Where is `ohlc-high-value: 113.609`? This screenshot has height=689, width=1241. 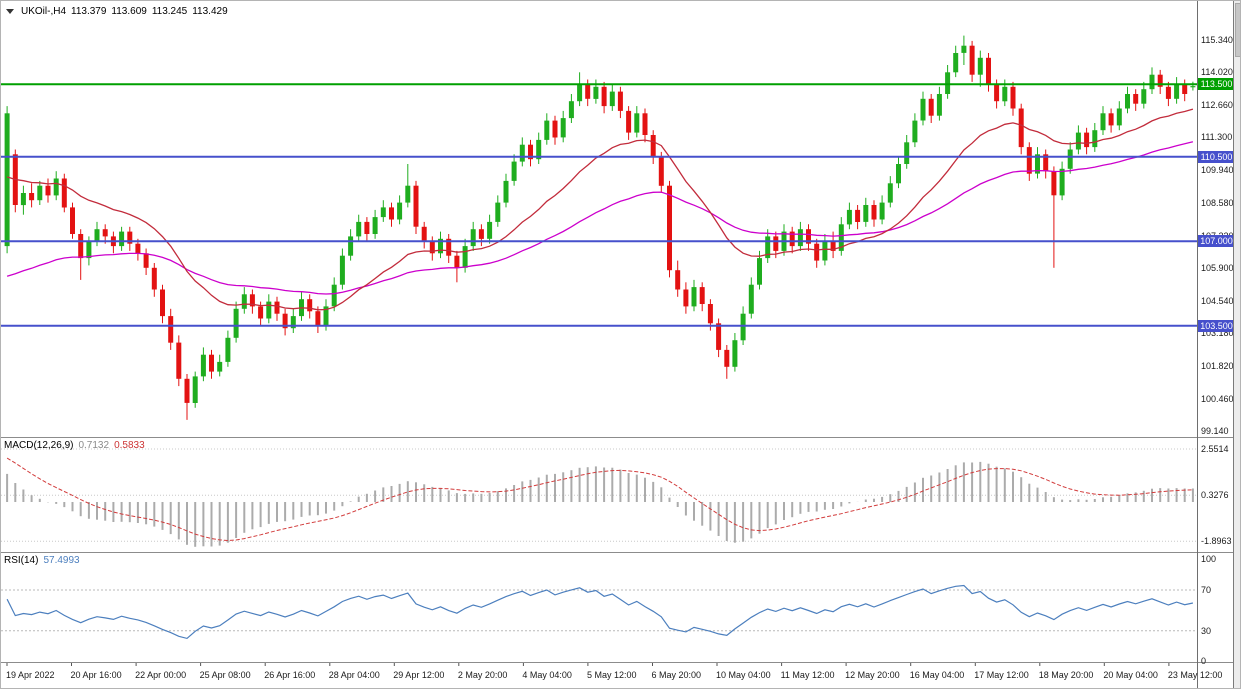 ohlc-high-value: 113.609 is located at coordinates (129, 11).